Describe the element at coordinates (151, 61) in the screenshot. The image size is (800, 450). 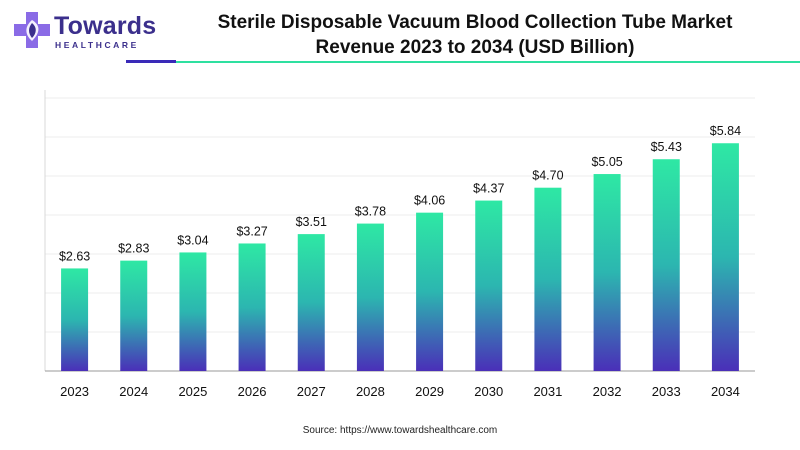
I see `header-rule-dark` at that location.